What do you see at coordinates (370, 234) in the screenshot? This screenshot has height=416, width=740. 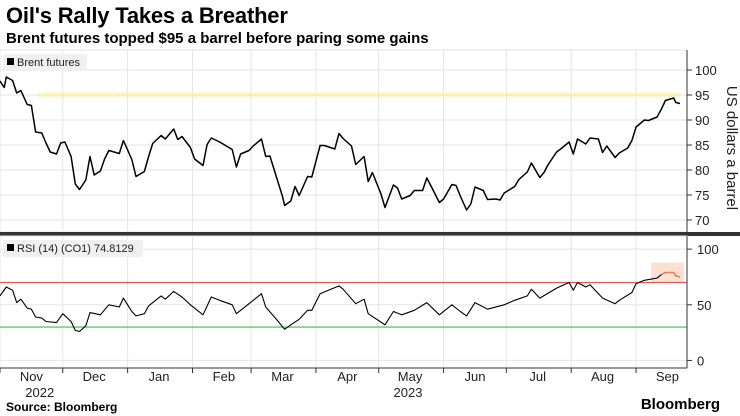 I see `panel-separator` at bounding box center [370, 234].